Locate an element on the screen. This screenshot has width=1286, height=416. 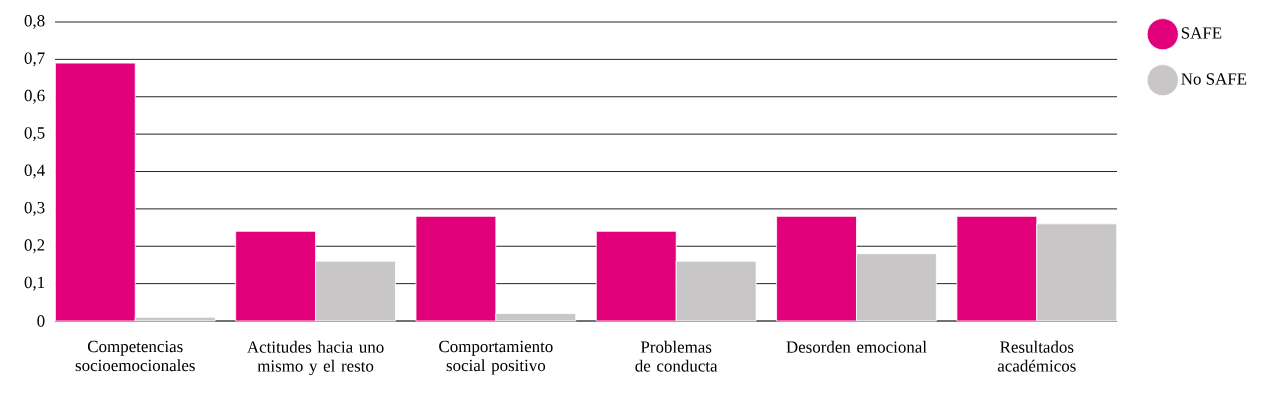
x-tick-label: Problemas de conducta is located at coordinates (676, 356).